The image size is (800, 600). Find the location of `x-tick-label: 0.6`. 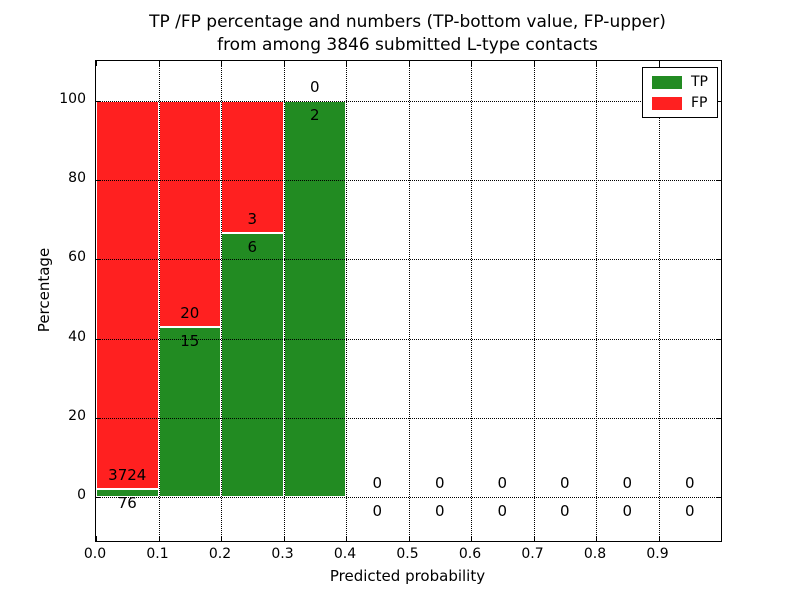

x-tick-label: 0.6 is located at coordinates (470, 554).